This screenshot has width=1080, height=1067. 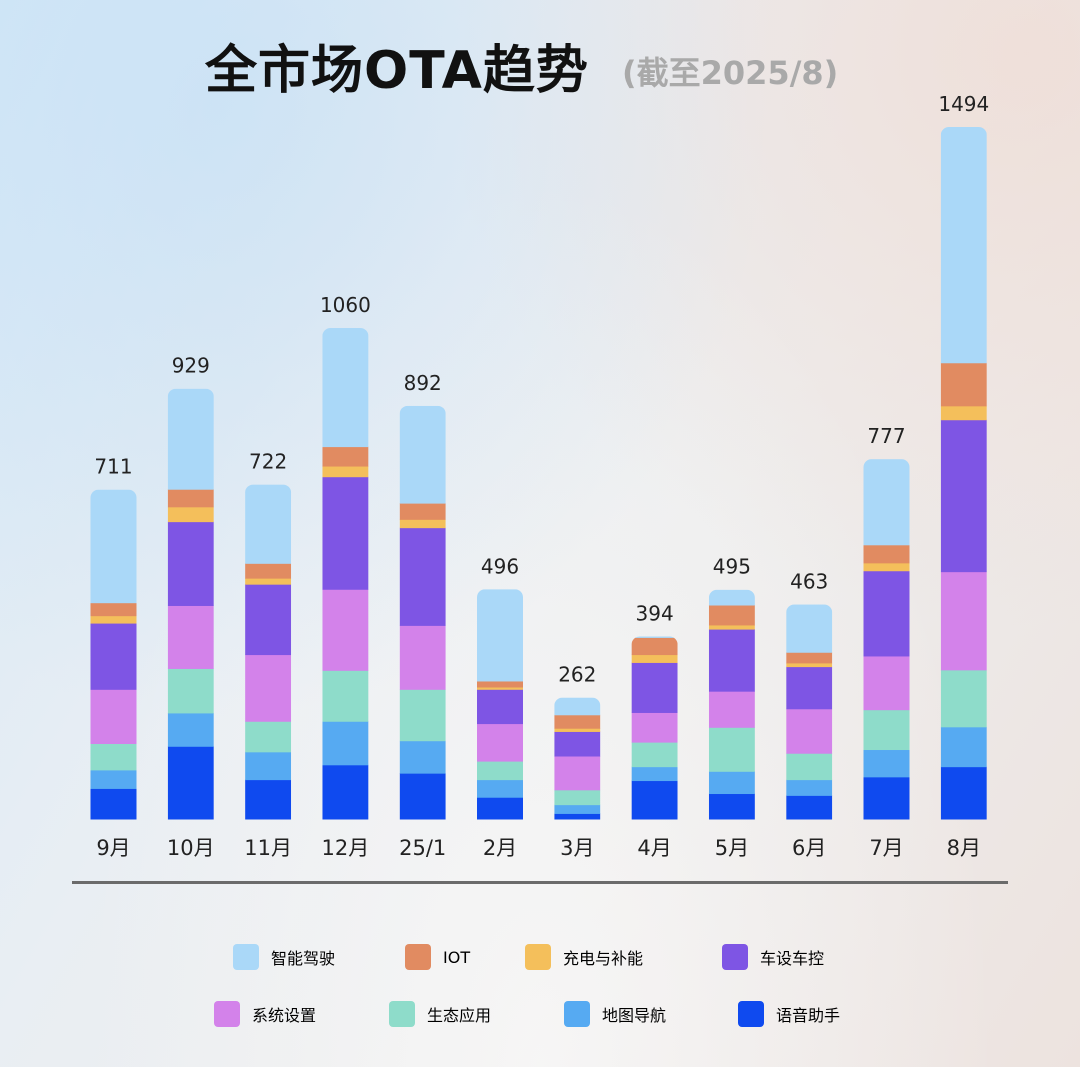 What do you see at coordinates (284, 957) in the screenshot?
I see `legend-item: 智能驾驶` at bounding box center [284, 957].